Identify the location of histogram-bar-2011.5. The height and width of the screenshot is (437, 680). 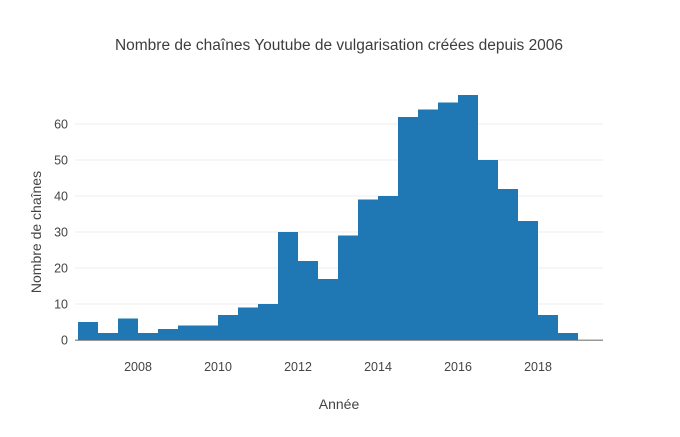
(288, 286).